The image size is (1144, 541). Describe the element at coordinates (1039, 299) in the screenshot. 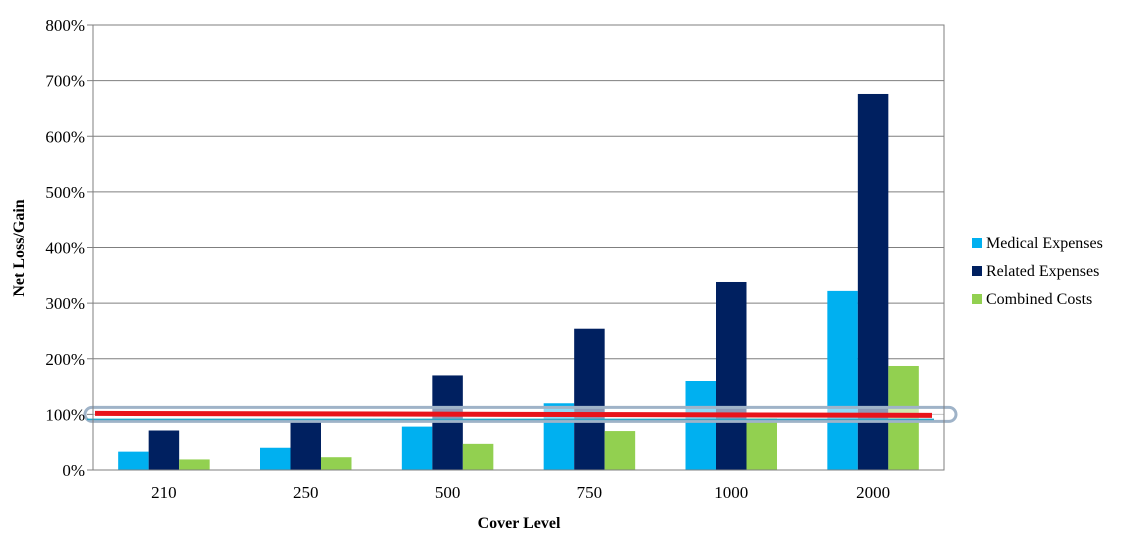

I see `legend-label: Combined Costs` at that location.